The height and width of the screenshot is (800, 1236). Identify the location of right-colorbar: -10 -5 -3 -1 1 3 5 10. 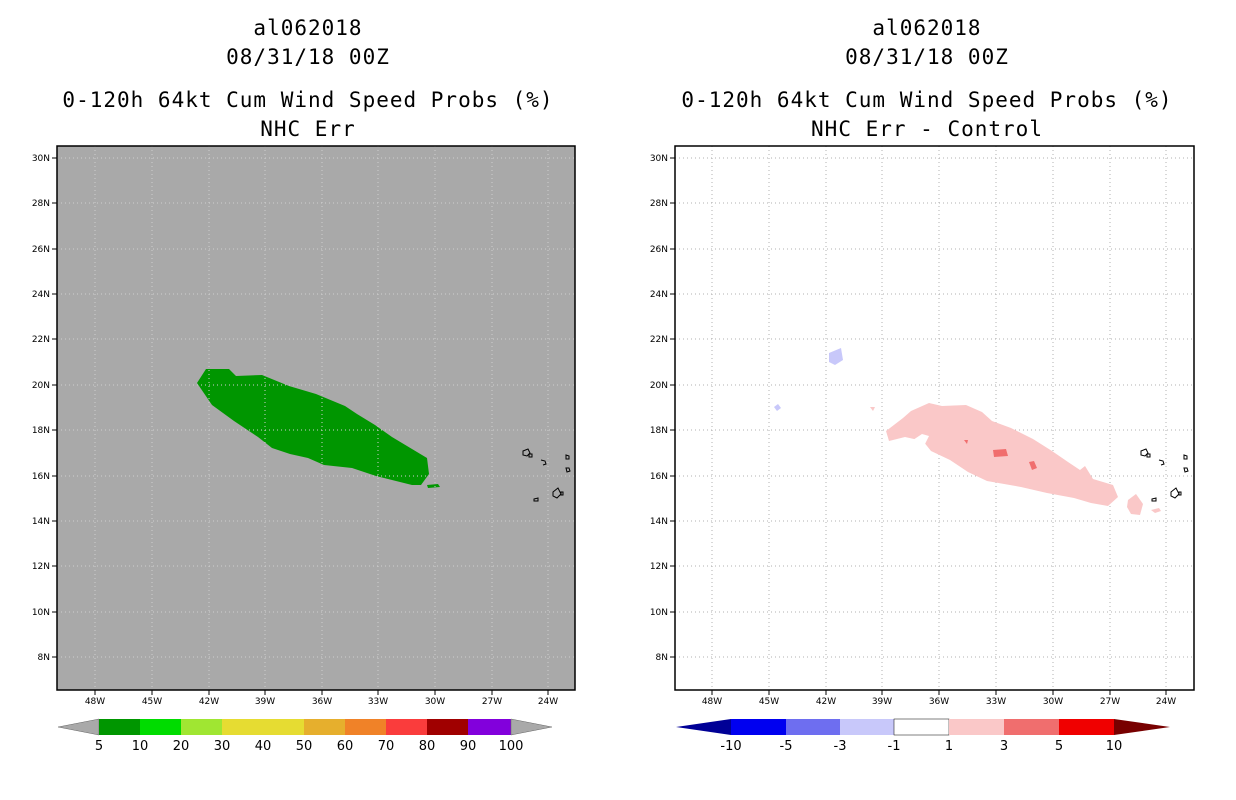
(923, 736).